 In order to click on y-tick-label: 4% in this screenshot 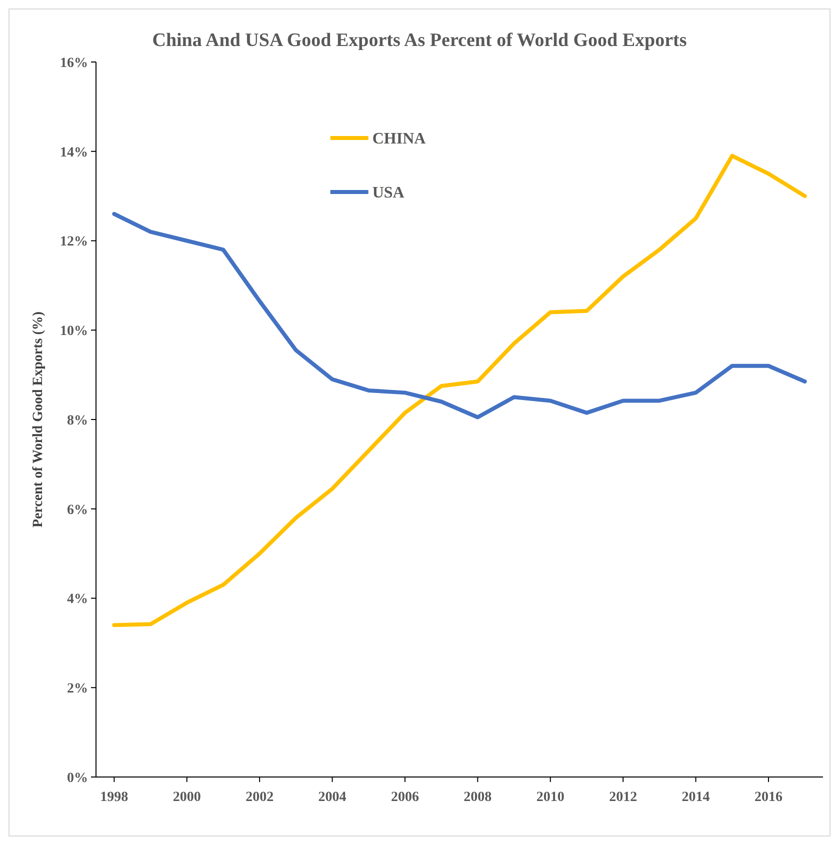, I will do `click(77, 600)`.